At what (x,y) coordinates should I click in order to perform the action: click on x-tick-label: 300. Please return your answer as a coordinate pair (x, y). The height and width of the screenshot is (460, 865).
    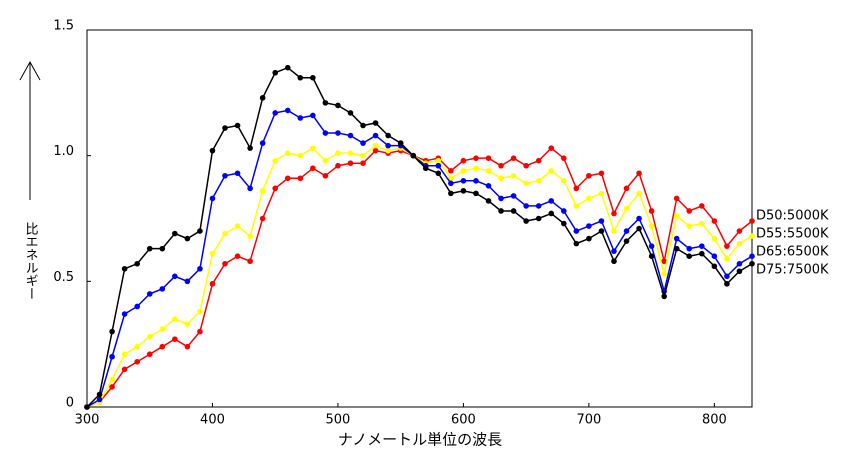
    Looking at the image, I should click on (87, 420).